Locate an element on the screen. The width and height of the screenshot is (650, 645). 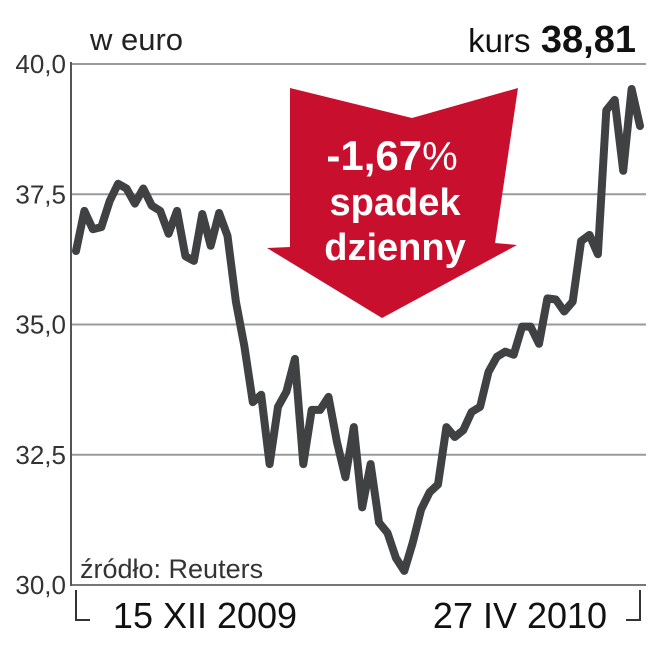
x-tick-label-start: 15 XII 2009 is located at coordinates (205, 615).